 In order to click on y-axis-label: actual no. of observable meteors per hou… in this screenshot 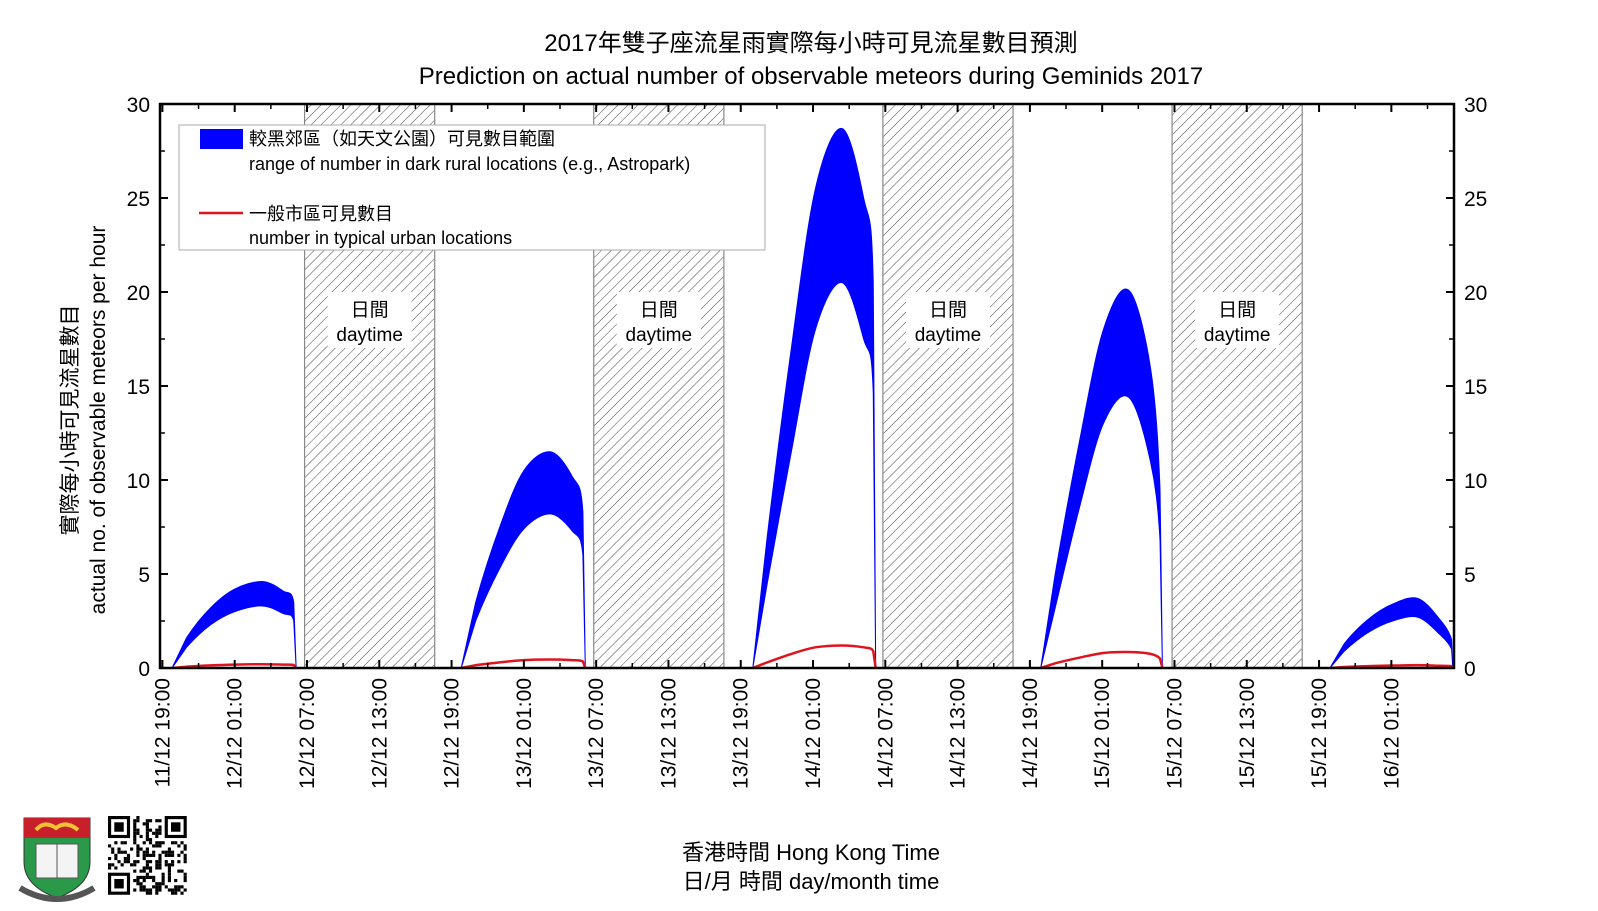, I will do `click(98, 420)`.